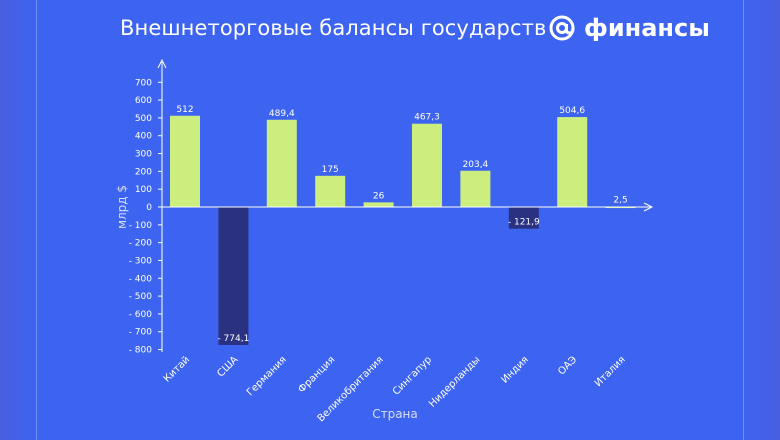  What do you see at coordinates (743, 220) in the screenshot?
I see `right-divider` at bounding box center [743, 220].